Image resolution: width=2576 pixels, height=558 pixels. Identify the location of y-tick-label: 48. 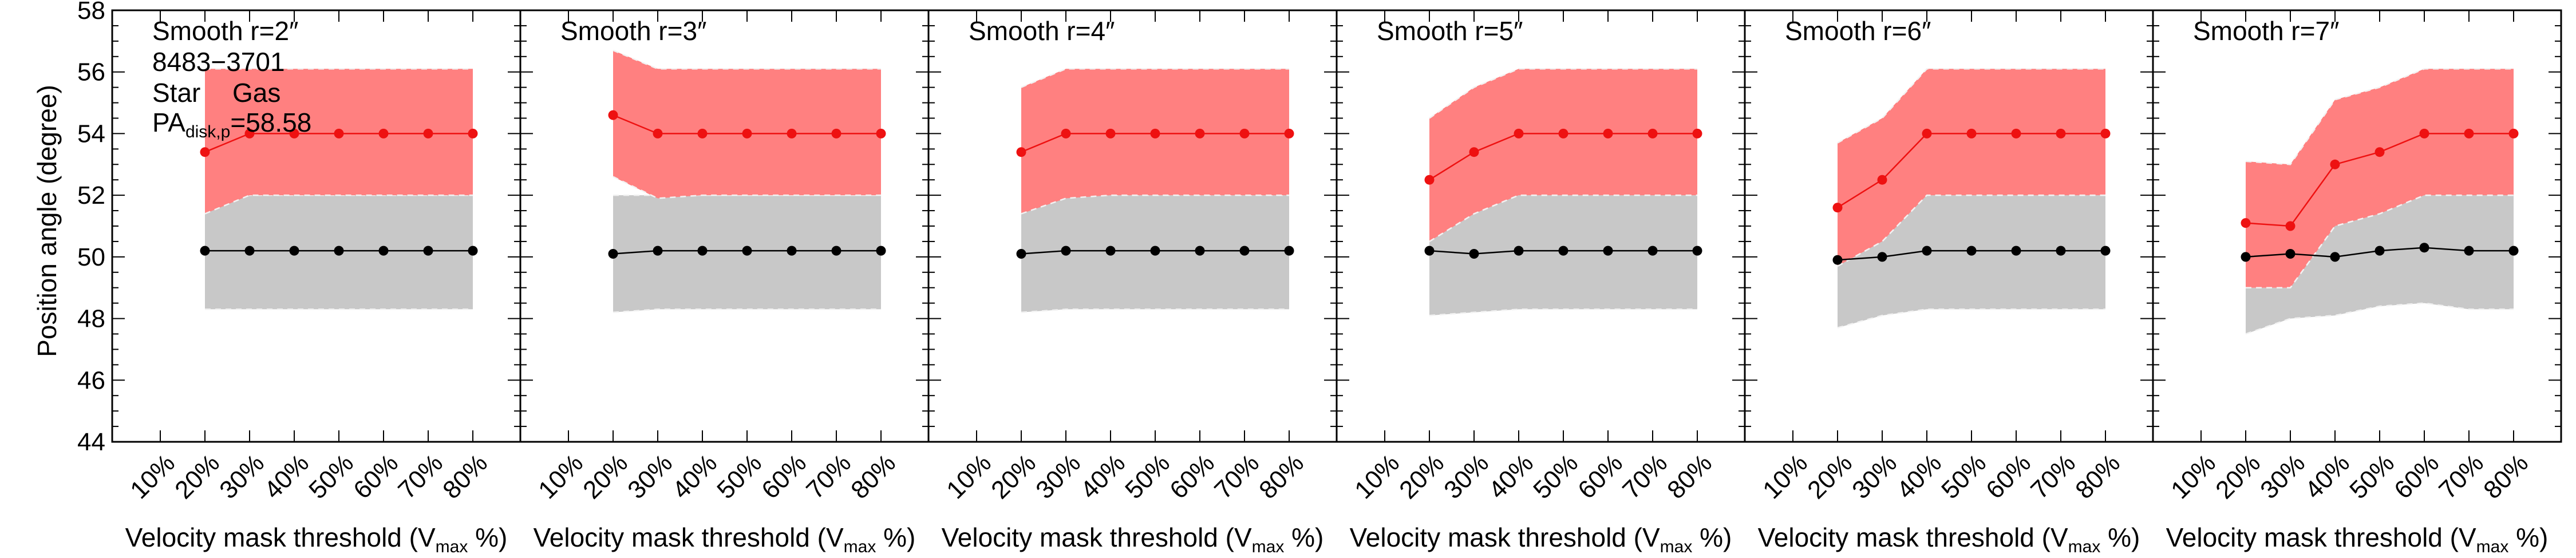
(91, 319).